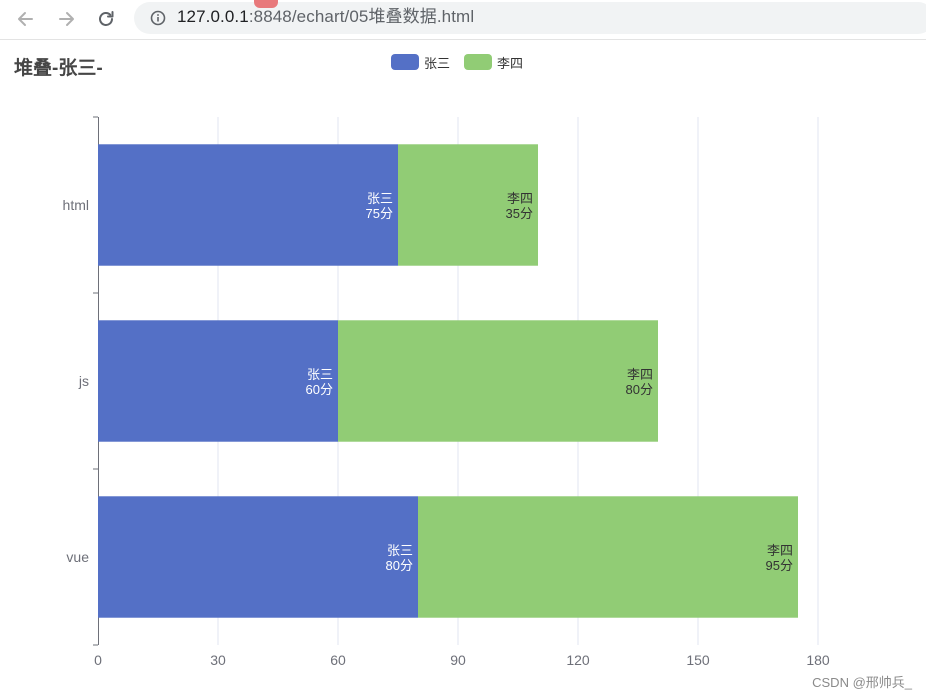 The image size is (926, 699). I want to click on legend-item-lisi: 李四, so click(493, 62).